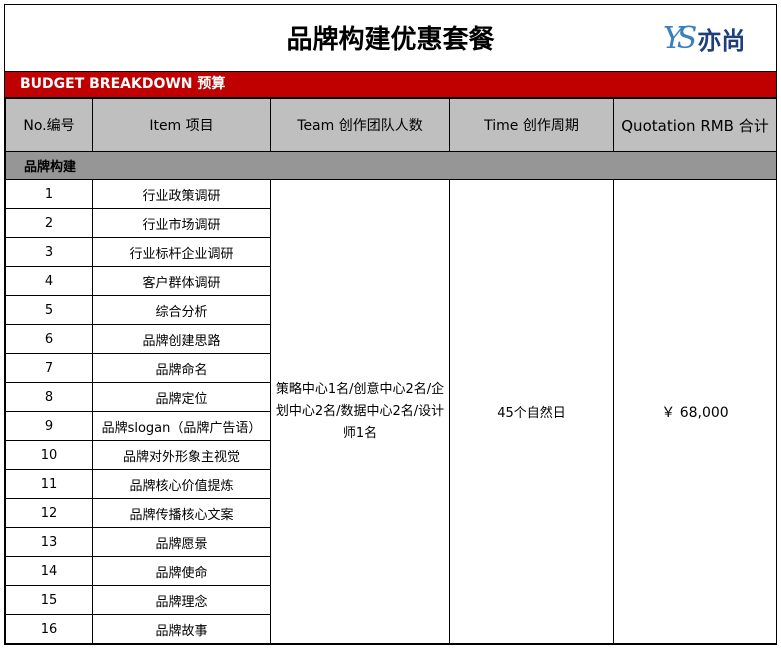 The height and width of the screenshot is (650, 781). I want to click on section-label: 品牌构建, so click(391, 165).